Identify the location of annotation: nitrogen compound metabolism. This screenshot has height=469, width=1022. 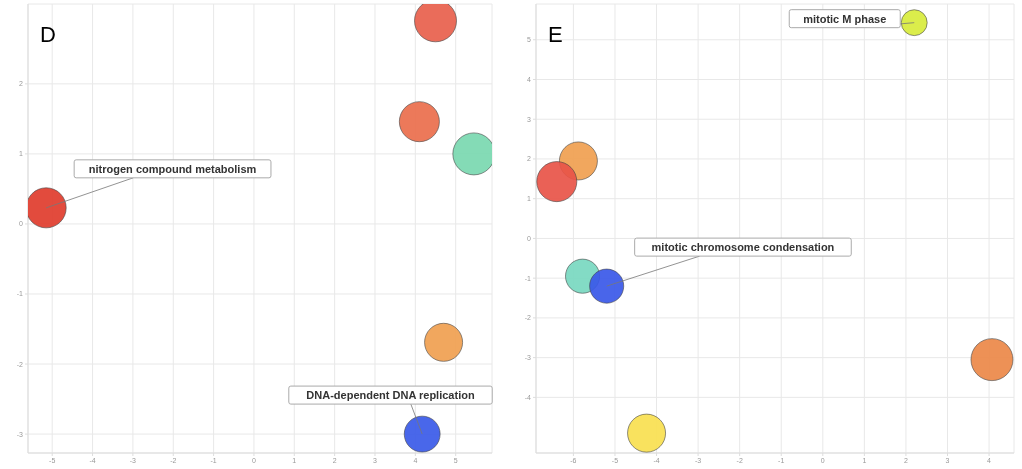
(172, 168).